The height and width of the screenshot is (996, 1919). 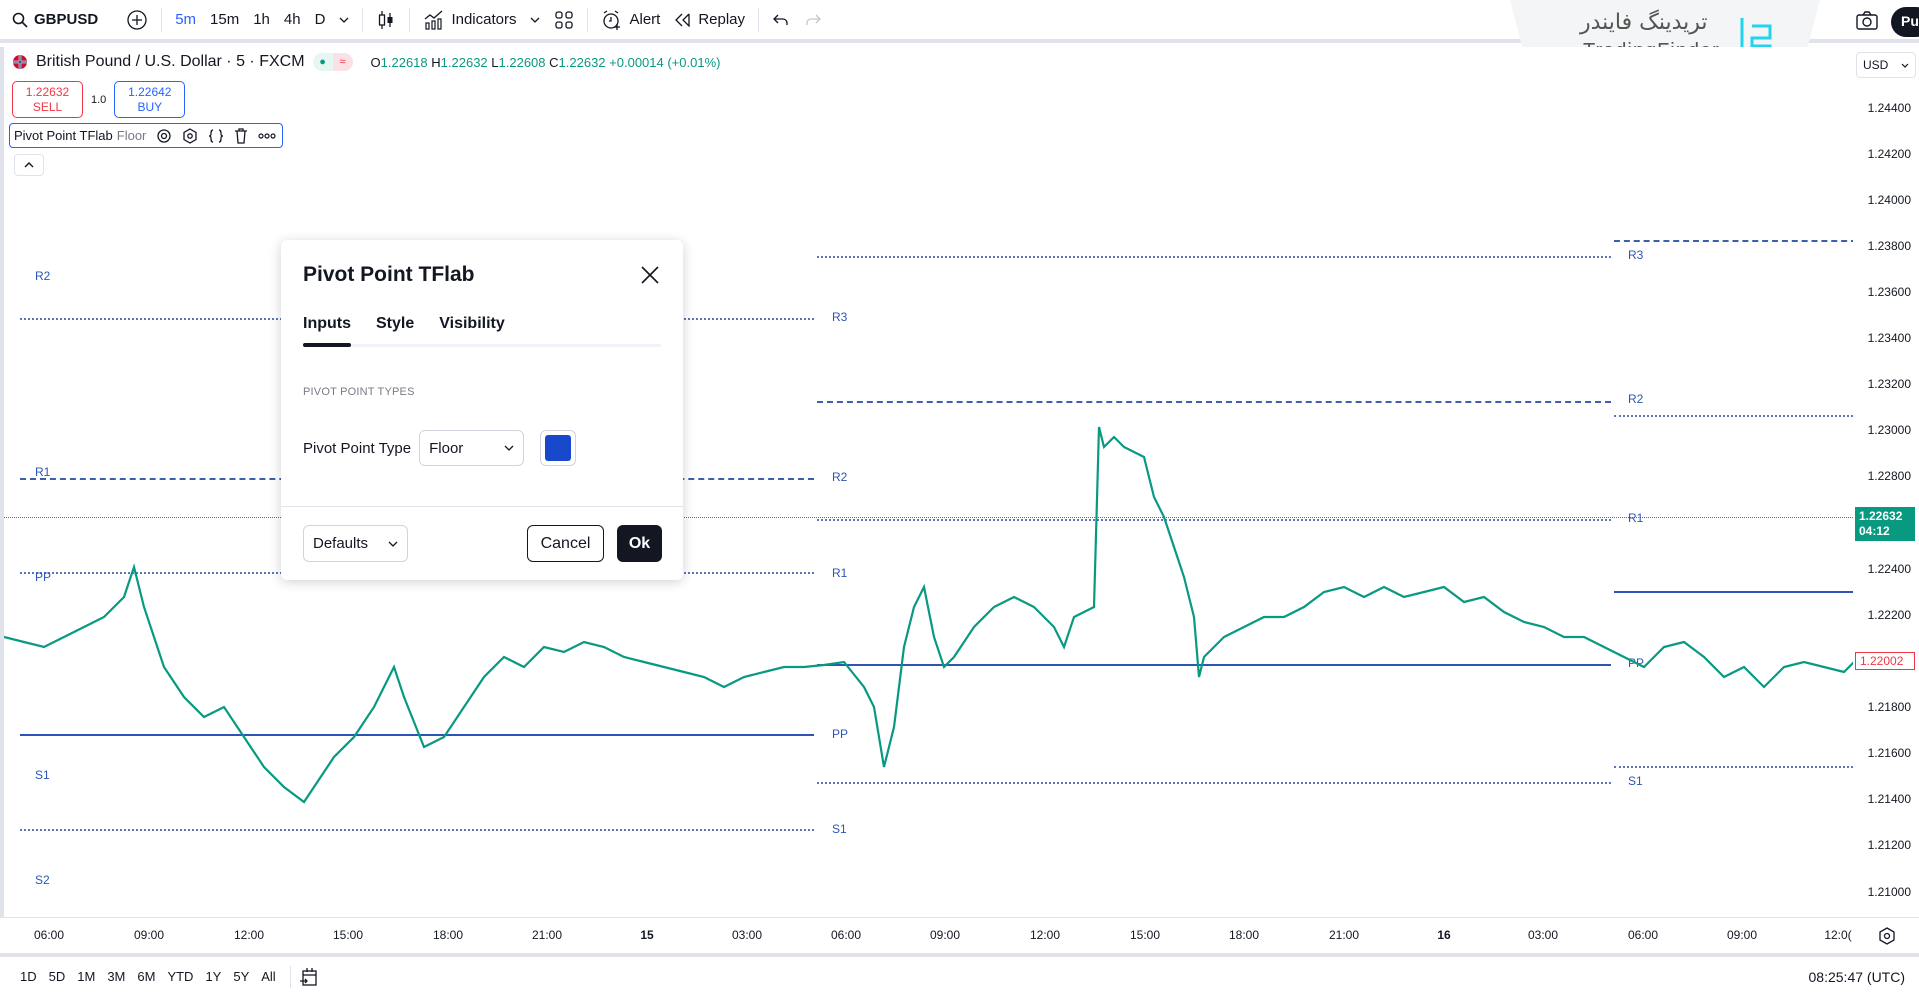 I want to click on indicators-dropdown, so click(x=535, y=19).